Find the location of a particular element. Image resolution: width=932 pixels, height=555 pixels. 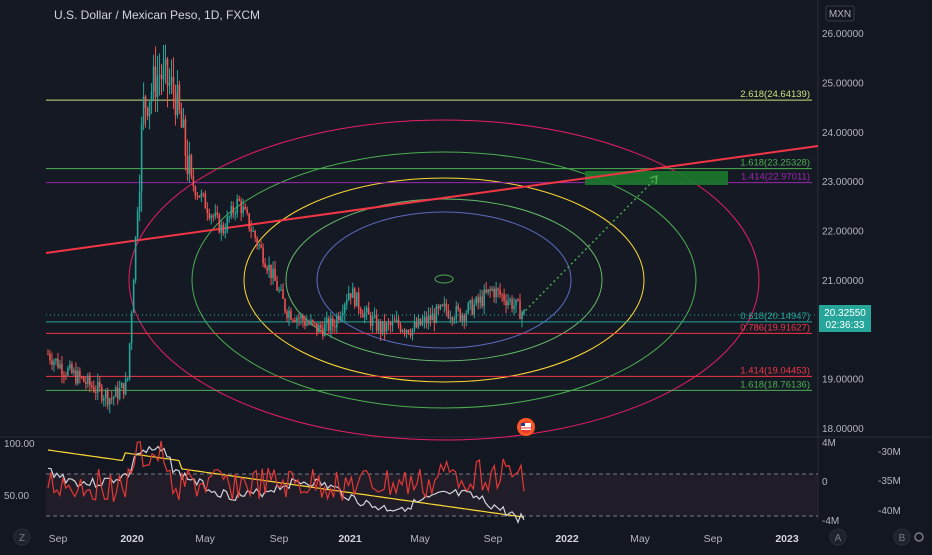

symbol-title: U.S. Dollar / Mexican Peso, 1D, FXCM is located at coordinates (157, 15).